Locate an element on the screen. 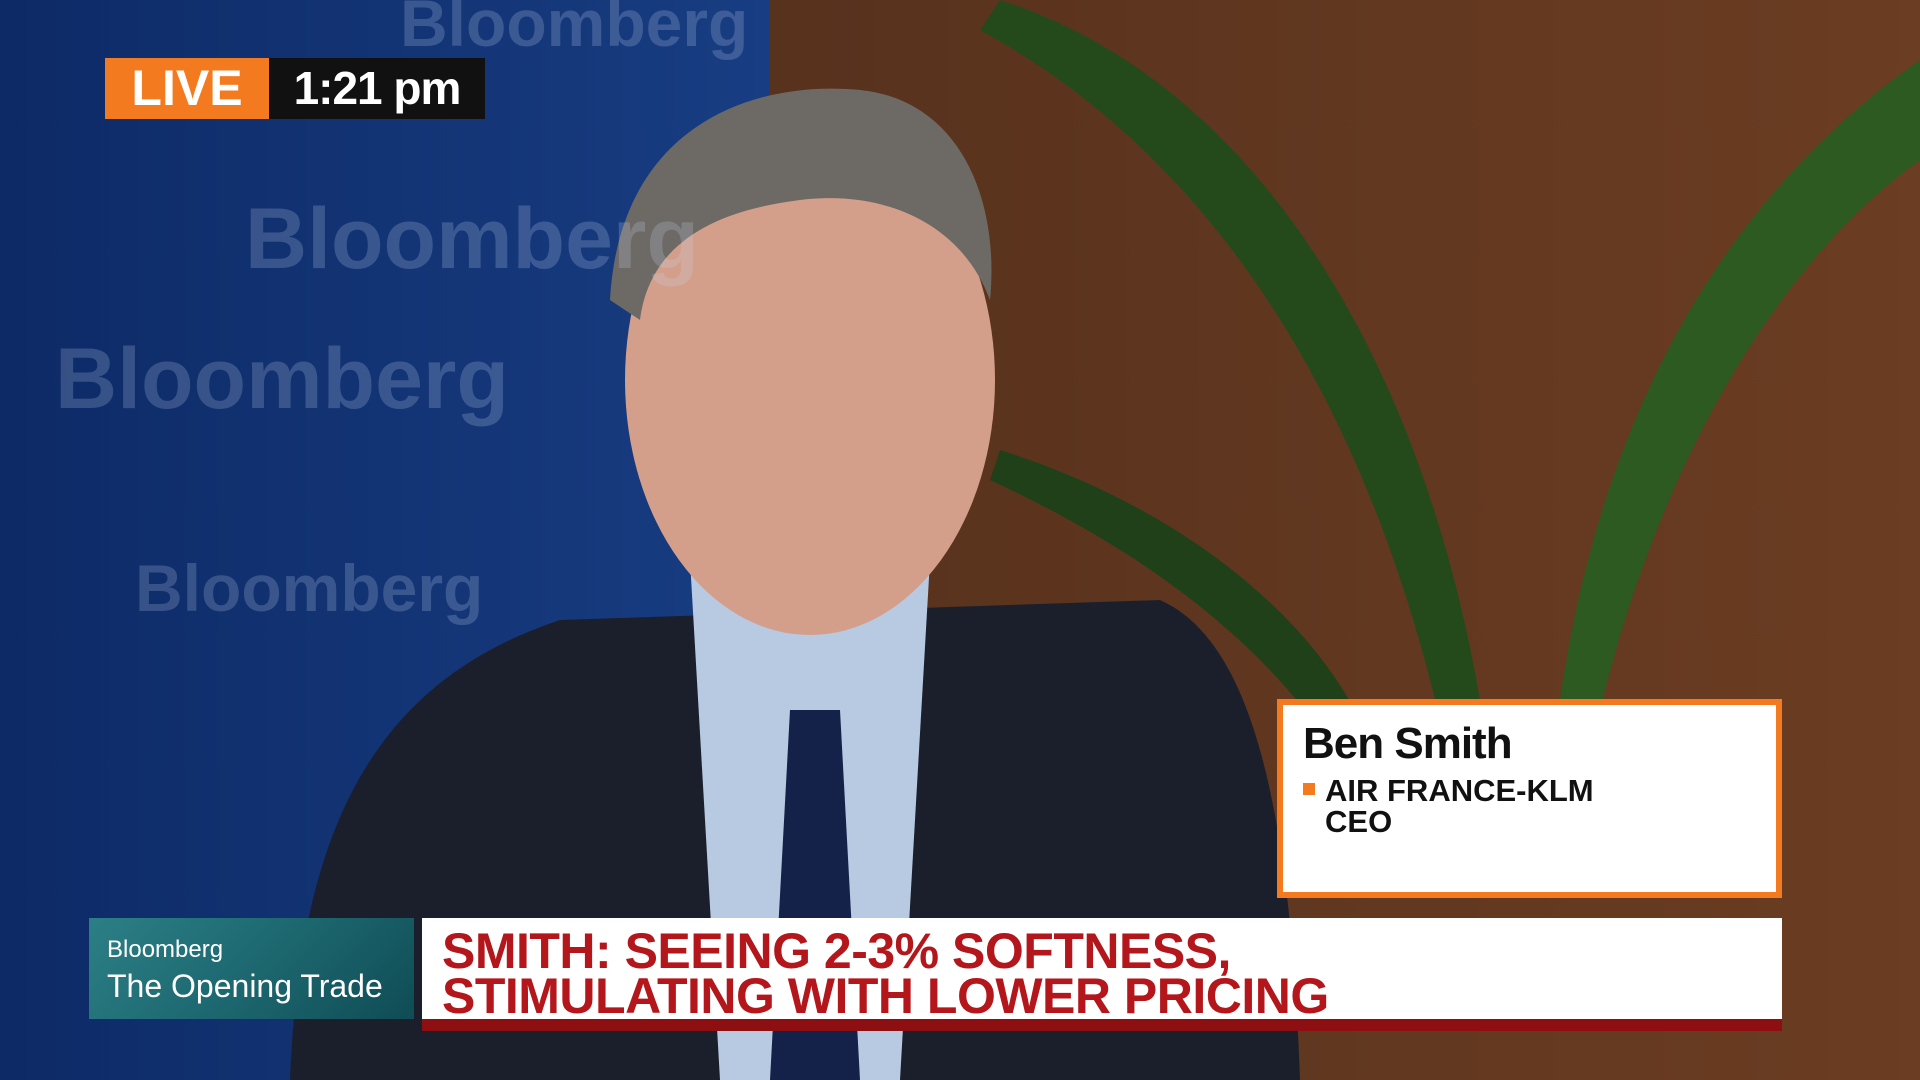 Image resolution: width=1920 pixels, height=1080 pixels. show-brand: Bloomberg is located at coordinates (165, 949).